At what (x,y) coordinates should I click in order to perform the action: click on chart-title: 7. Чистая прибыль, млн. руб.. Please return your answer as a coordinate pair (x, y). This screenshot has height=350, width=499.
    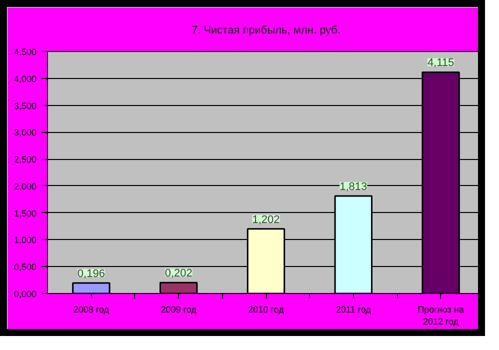
    Looking at the image, I should click on (266, 30).